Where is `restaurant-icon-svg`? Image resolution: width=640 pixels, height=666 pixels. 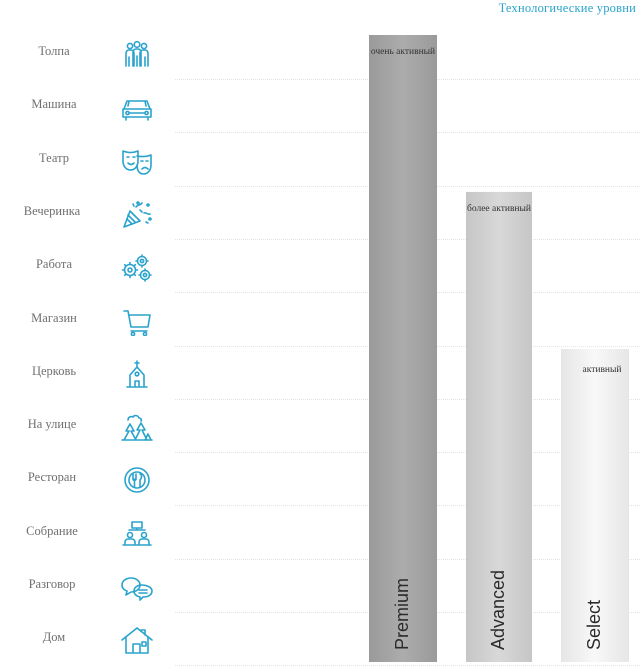 restaurant-icon-svg is located at coordinates (137, 480).